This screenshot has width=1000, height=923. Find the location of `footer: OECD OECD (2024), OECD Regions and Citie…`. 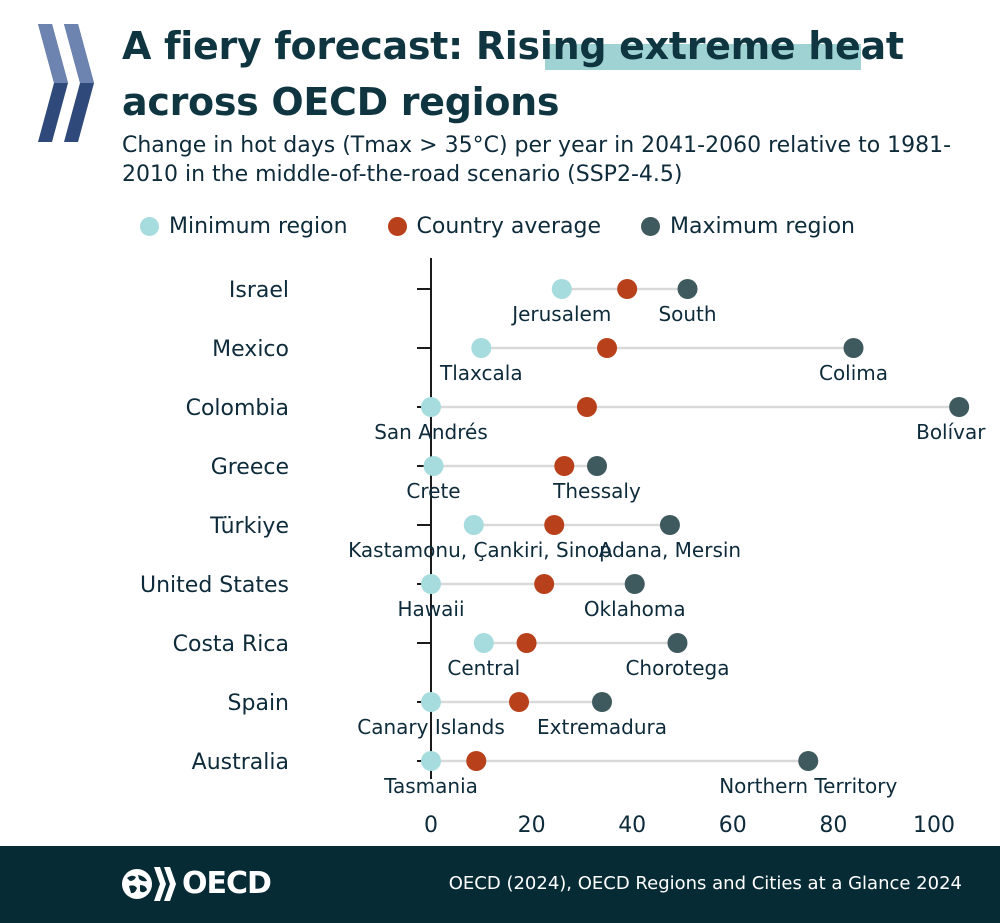

footer: OECD OECD (2024), OECD Regions and Citie… is located at coordinates (500, 884).